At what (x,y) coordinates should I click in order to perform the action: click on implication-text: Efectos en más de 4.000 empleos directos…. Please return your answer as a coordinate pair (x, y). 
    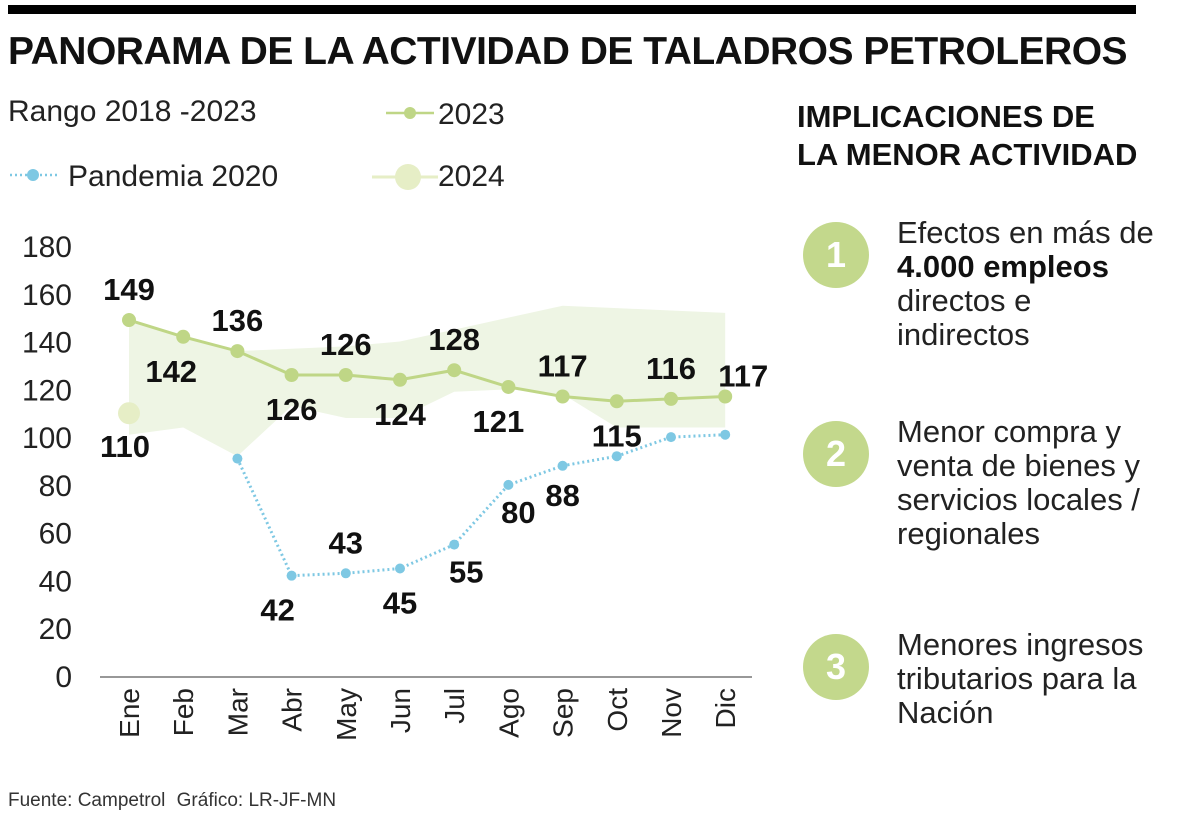
    Looking at the image, I should click on (1047, 284).